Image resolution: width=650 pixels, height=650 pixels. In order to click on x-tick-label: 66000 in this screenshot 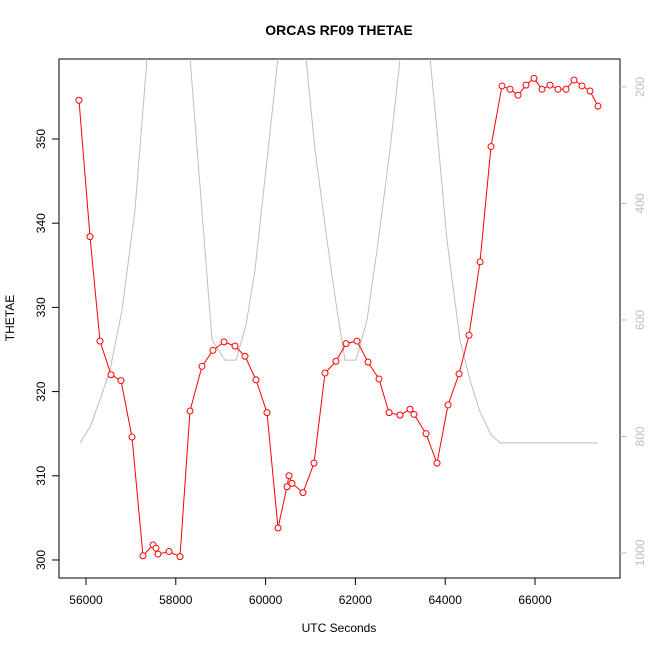, I will do `click(535, 600)`.